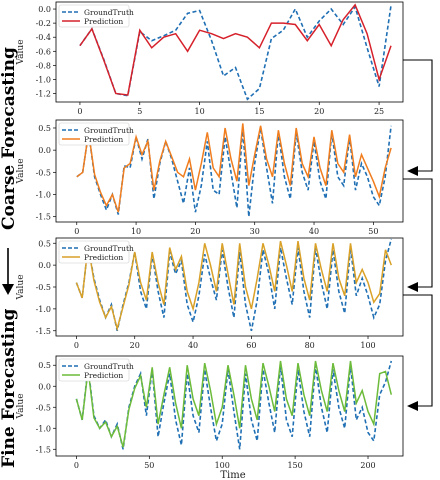 This screenshot has height=480, width=440. Describe the element at coordinates (43, 51) in the screenshot. I see `y-tick-label: -0.6` at that location.